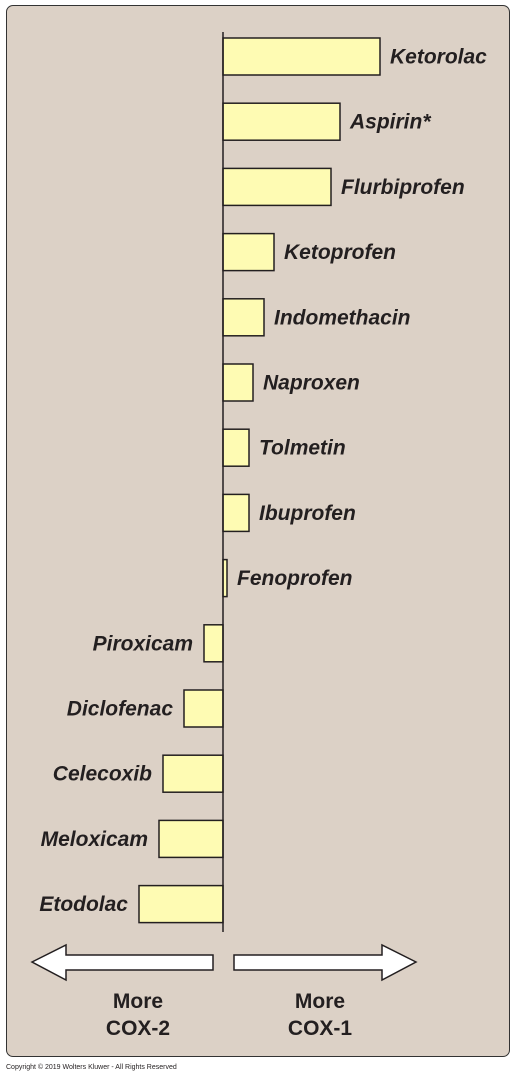  Describe the element at coordinates (438, 57) in the screenshot. I see `bar-label-ketorolac: Ketorolac` at that location.